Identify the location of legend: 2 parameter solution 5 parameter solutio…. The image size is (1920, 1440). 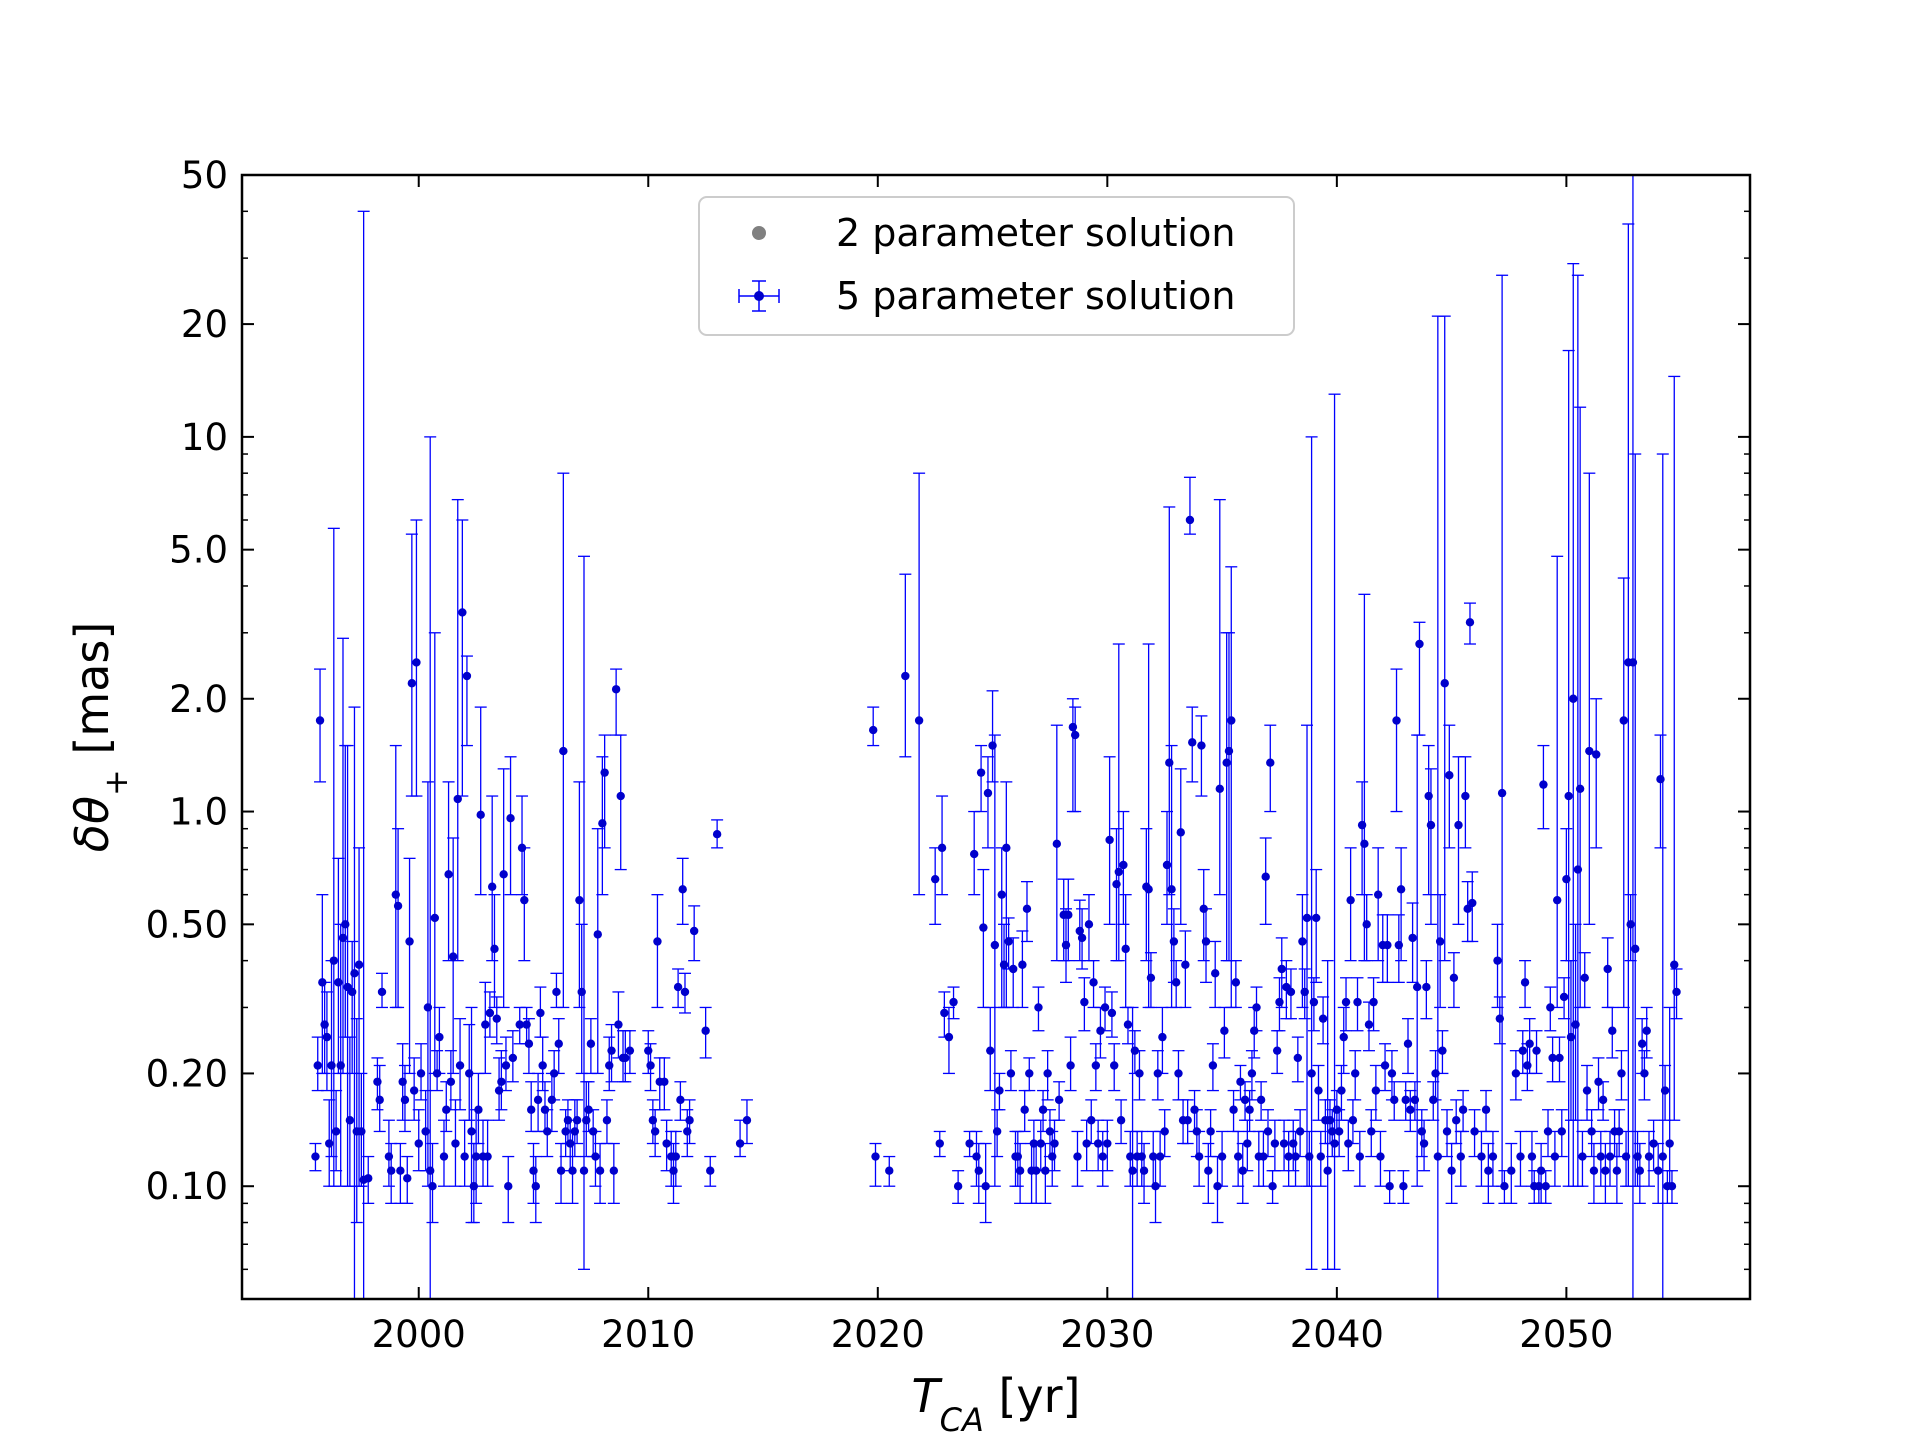
(996, 266).